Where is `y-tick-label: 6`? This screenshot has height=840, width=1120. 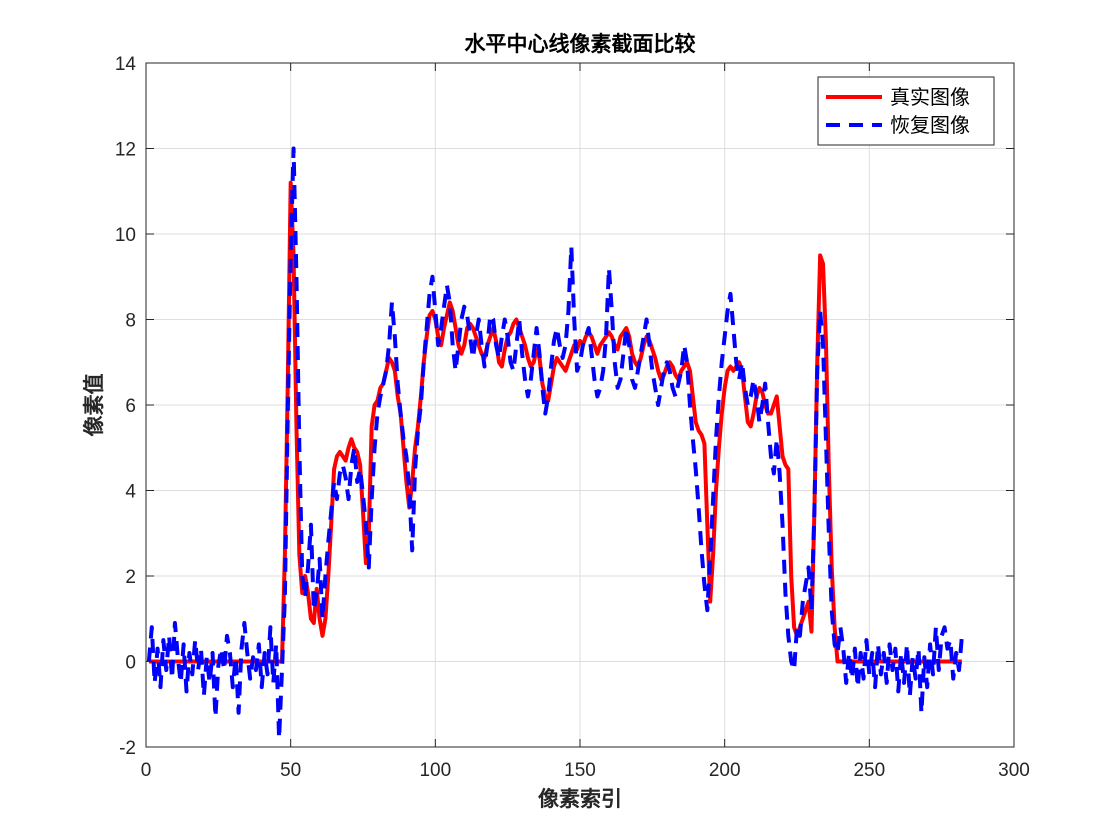
y-tick-label: 6 is located at coordinates (130, 406).